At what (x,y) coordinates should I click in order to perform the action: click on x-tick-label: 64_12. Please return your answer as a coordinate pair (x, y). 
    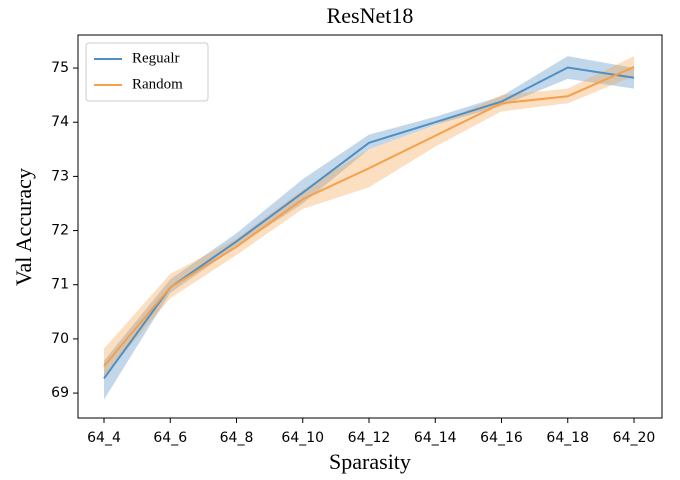
    Looking at the image, I should click on (369, 438).